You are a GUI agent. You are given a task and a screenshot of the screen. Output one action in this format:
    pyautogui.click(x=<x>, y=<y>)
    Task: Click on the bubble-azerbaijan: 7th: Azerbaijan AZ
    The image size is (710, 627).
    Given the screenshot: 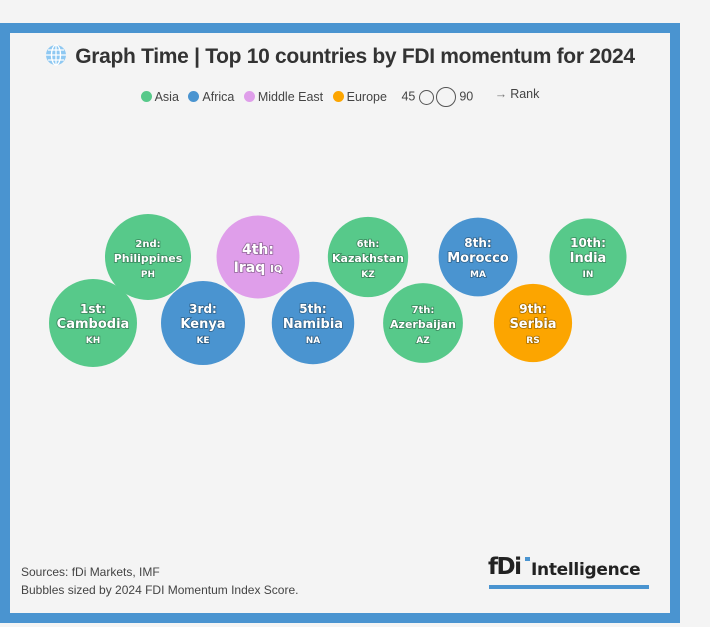 What is the action you would take?
    pyautogui.click(x=423, y=323)
    